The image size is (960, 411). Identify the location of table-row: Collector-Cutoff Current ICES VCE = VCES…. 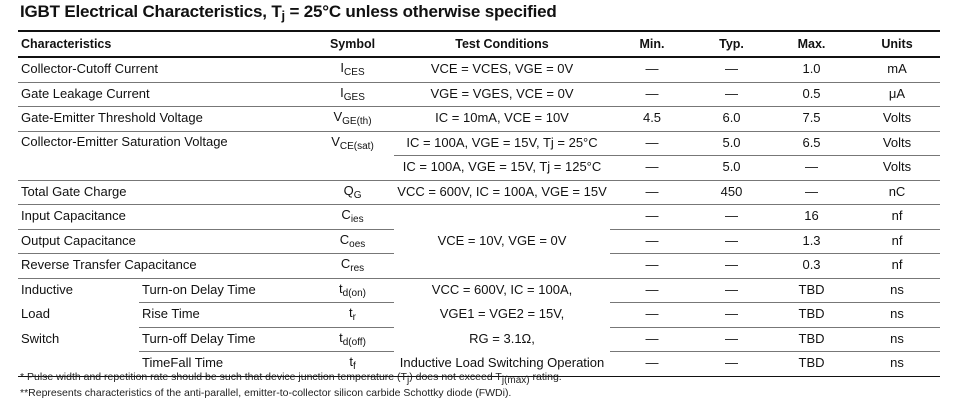
(479, 70).